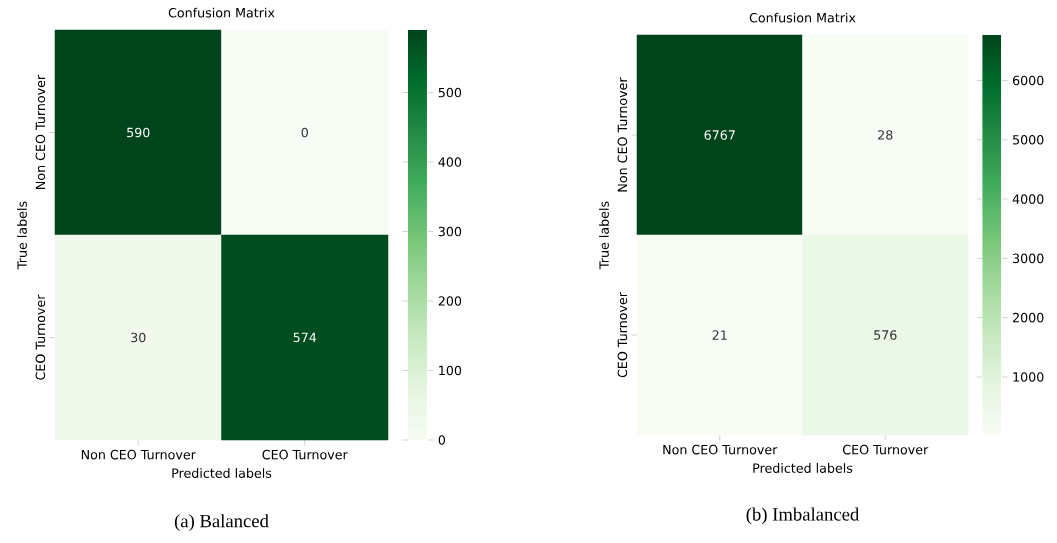 Image resolution: width=1057 pixels, height=543 pixels. Describe the element at coordinates (450, 231) in the screenshot. I see `color-bar-label: 300` at that location.